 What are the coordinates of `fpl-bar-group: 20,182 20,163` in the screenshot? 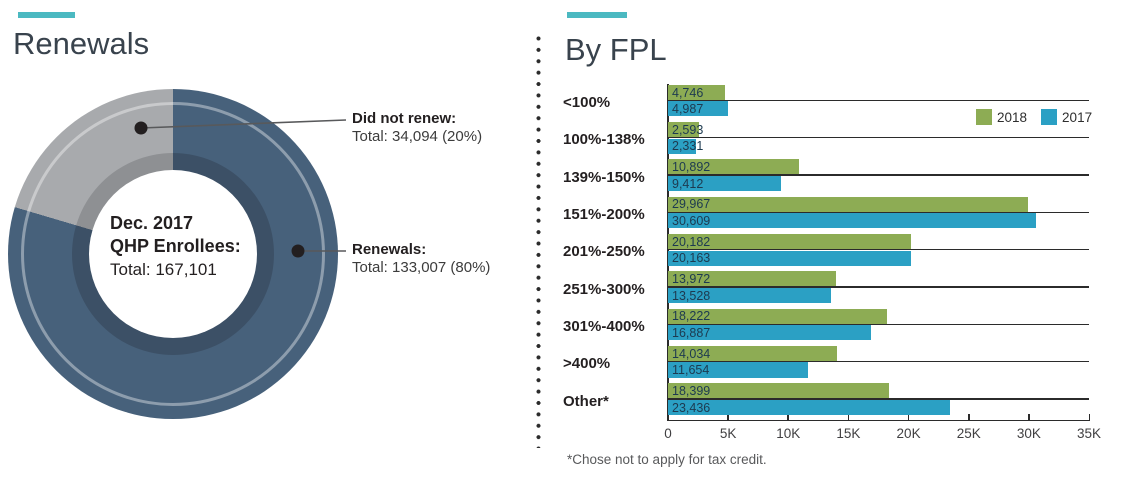 It's located at (878, 251).